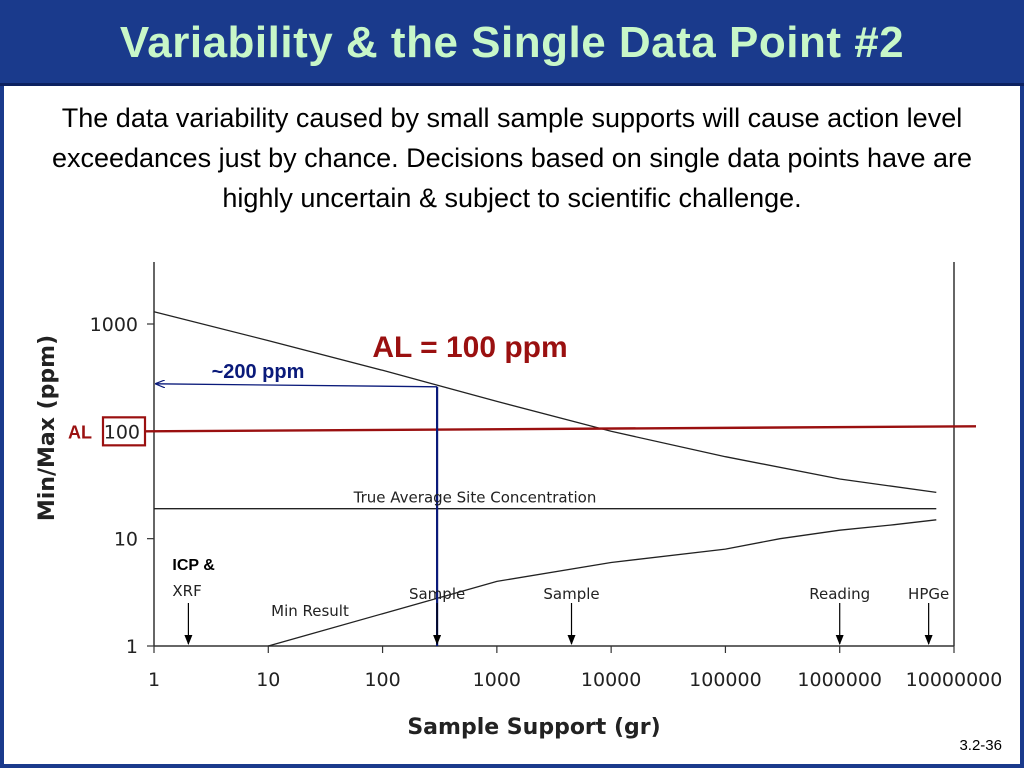 Image resolution: width=1024 pixels, height=768 pixels. What do you see at coordinates (954, 680) in the screenshot?
I see `x-tick-label: 10000000` at bounding box center [954, 680].